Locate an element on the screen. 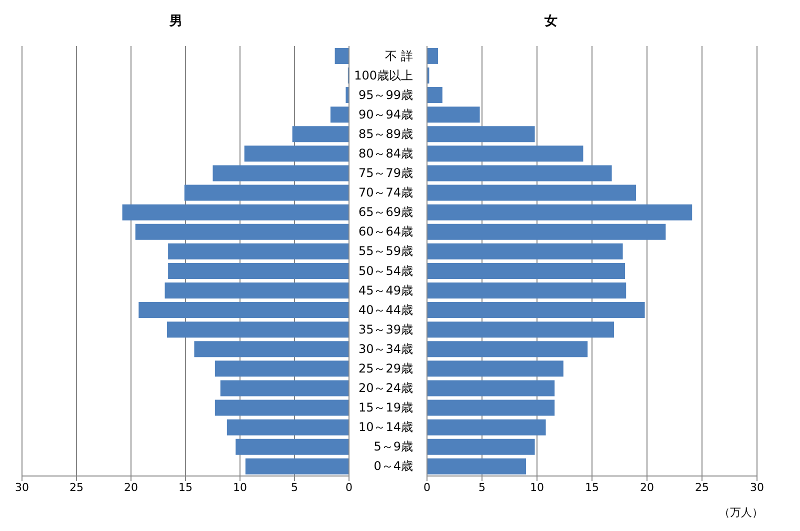 The image size is (800, 531). y-tick-label: 60～64歳 is located at coordinates (385, 231).